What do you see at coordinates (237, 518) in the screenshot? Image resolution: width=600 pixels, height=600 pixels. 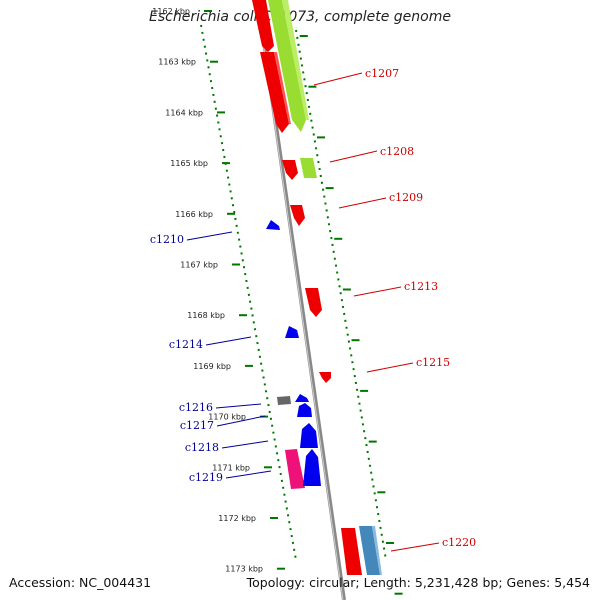 I see `scale-label: 1172 kbp` at bounding box center [237, 518].